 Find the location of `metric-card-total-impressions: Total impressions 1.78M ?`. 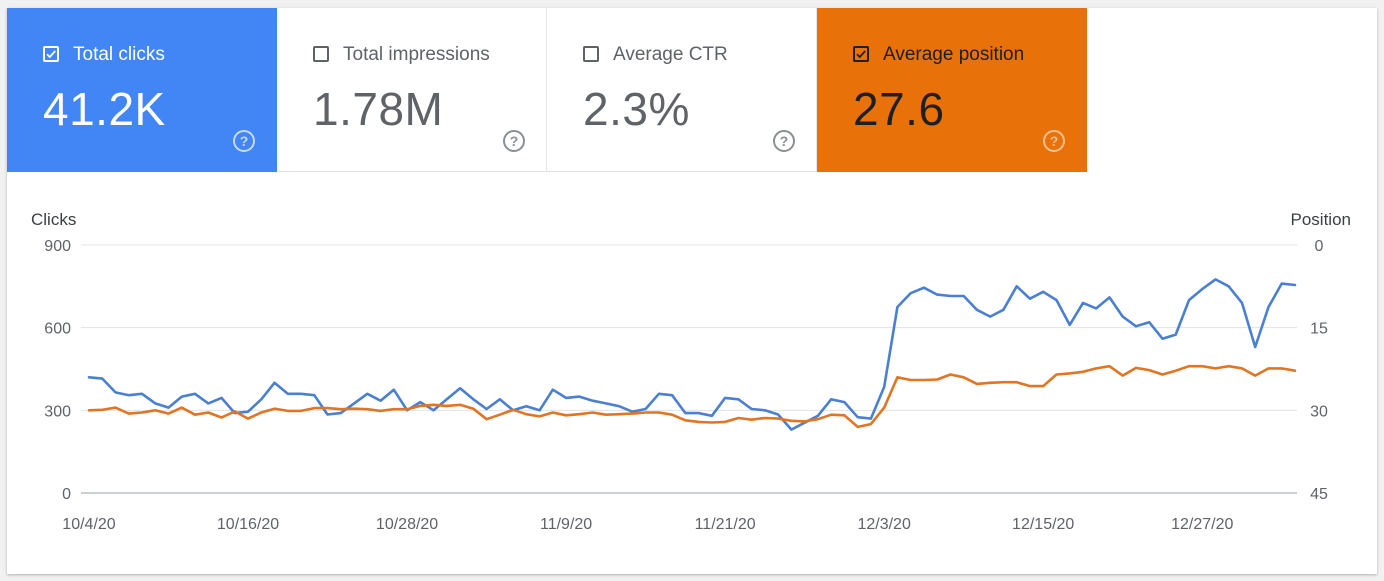

metric-card-total-impressions: Total impressions 1.78M ? is located at coordinates (412, 90).